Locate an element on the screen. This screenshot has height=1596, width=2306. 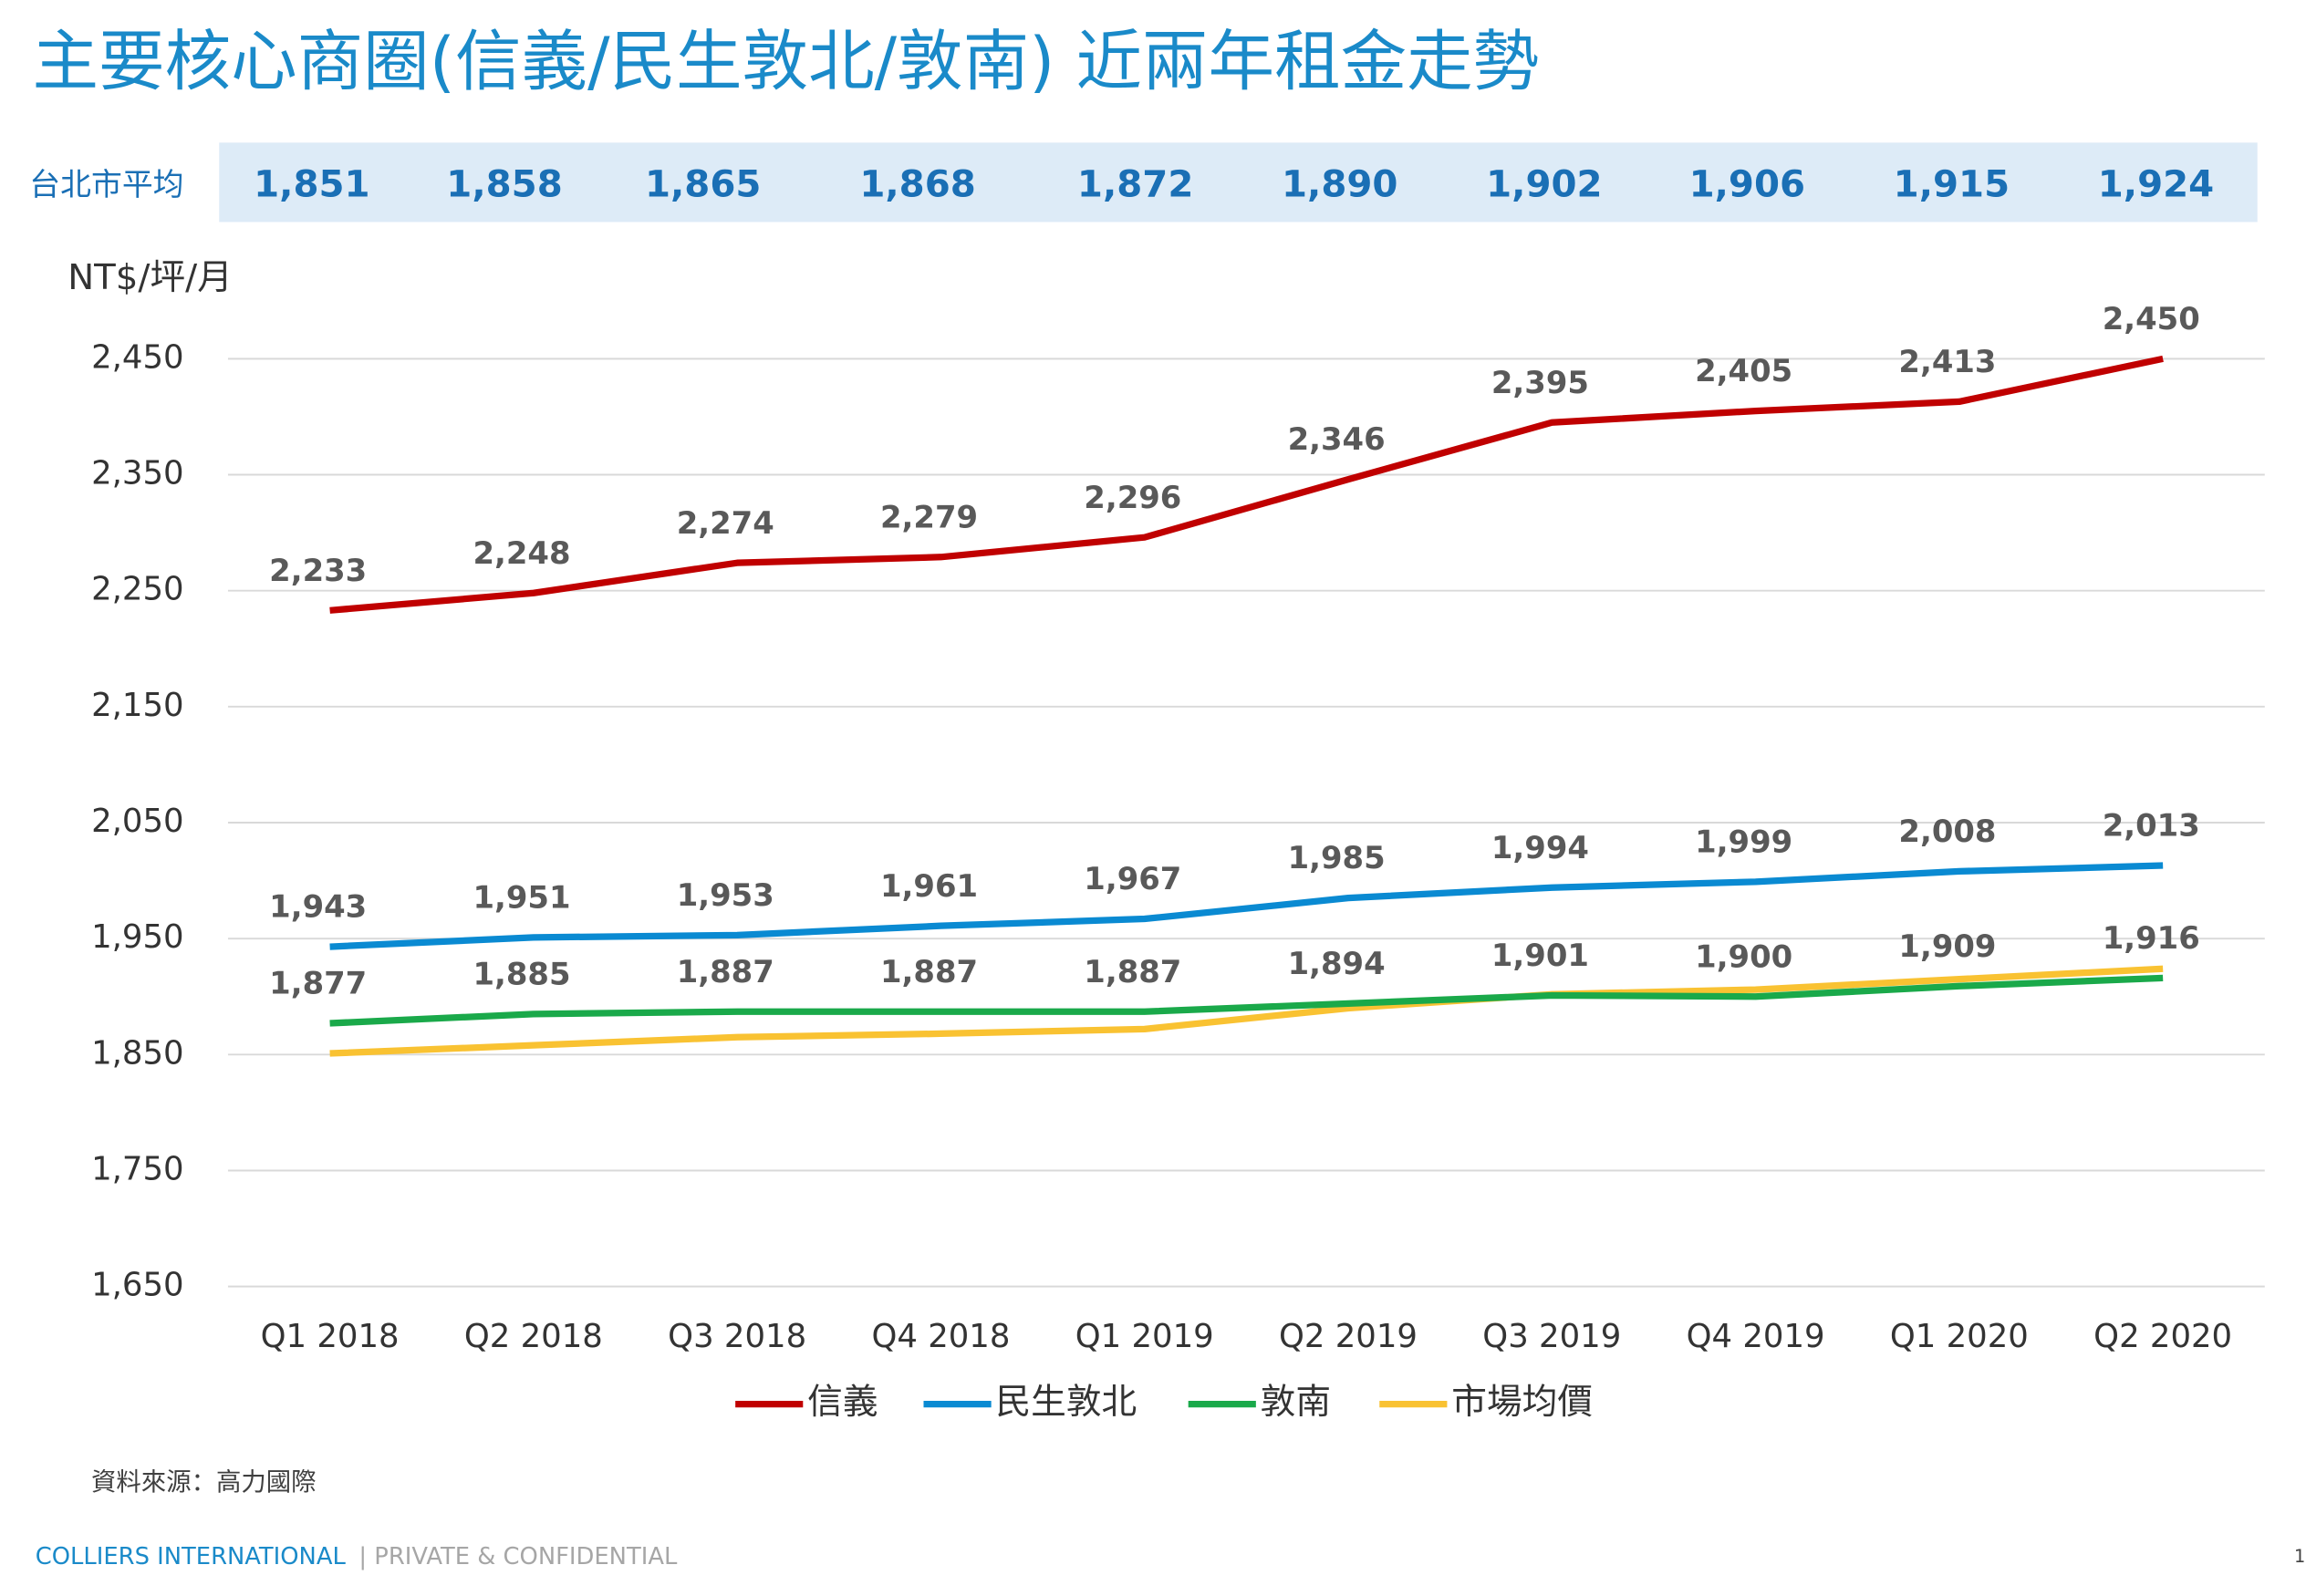
x-tick-label: Q1 2019 is located at coordinates (1144, 1337).